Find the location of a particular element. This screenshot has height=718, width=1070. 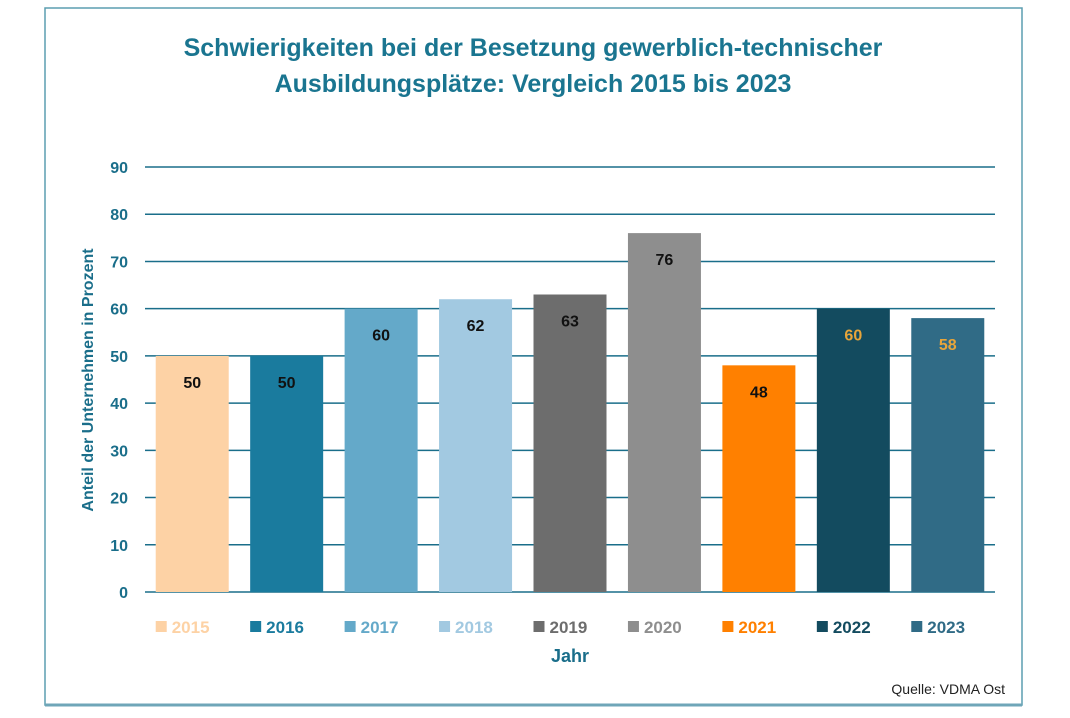

data-labels: 50 50 60 62 63 76 48 60 58 is located at coordinates (569, 326).